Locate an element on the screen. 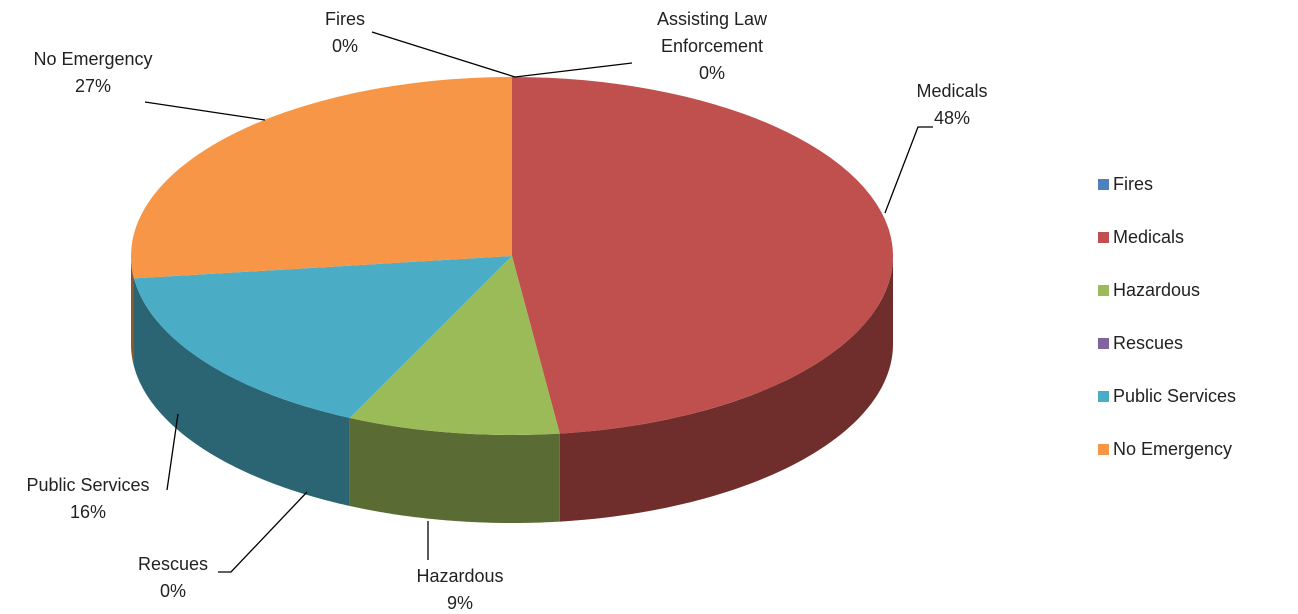 The width and height of the screenshot is (1298, 614). data-label-name: Public Services is located at coordinates (88, 485).